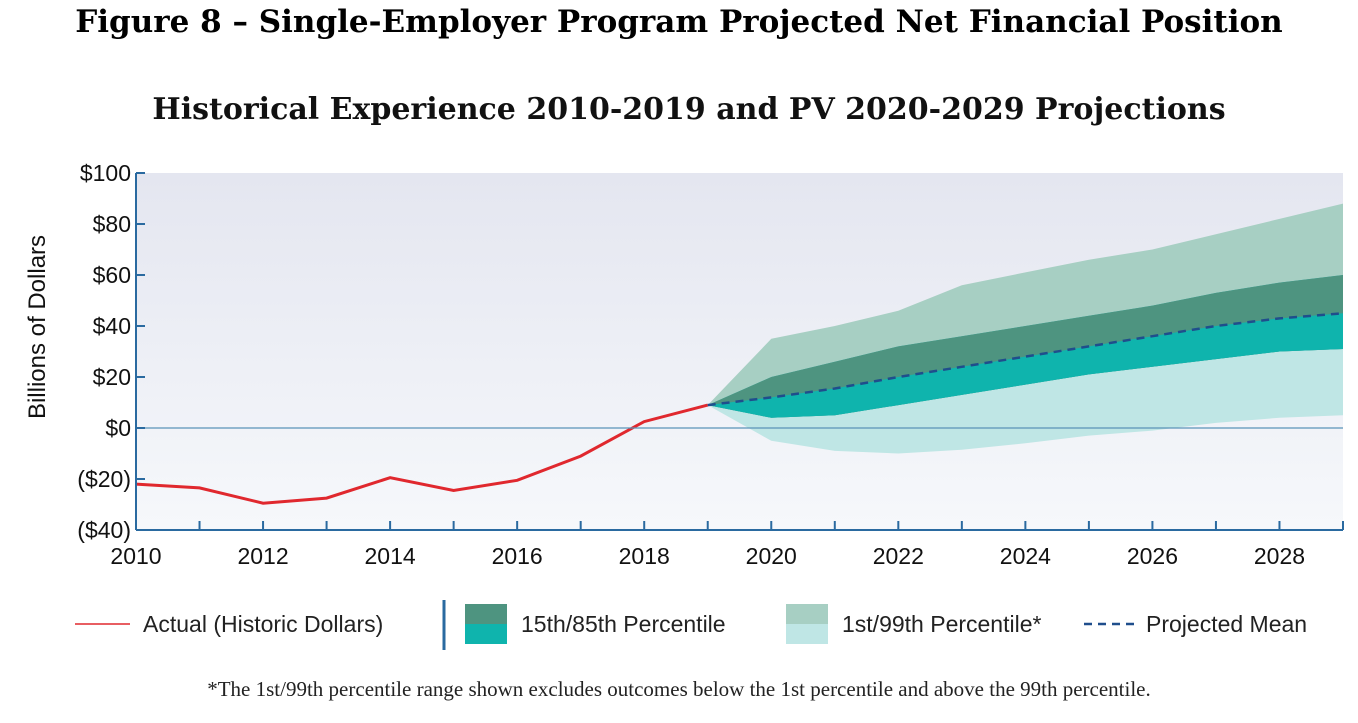 The image size is (1358, 723). Describe the element at coordinates (422, 454) in the screenshot. I see `actual-line` at that location.